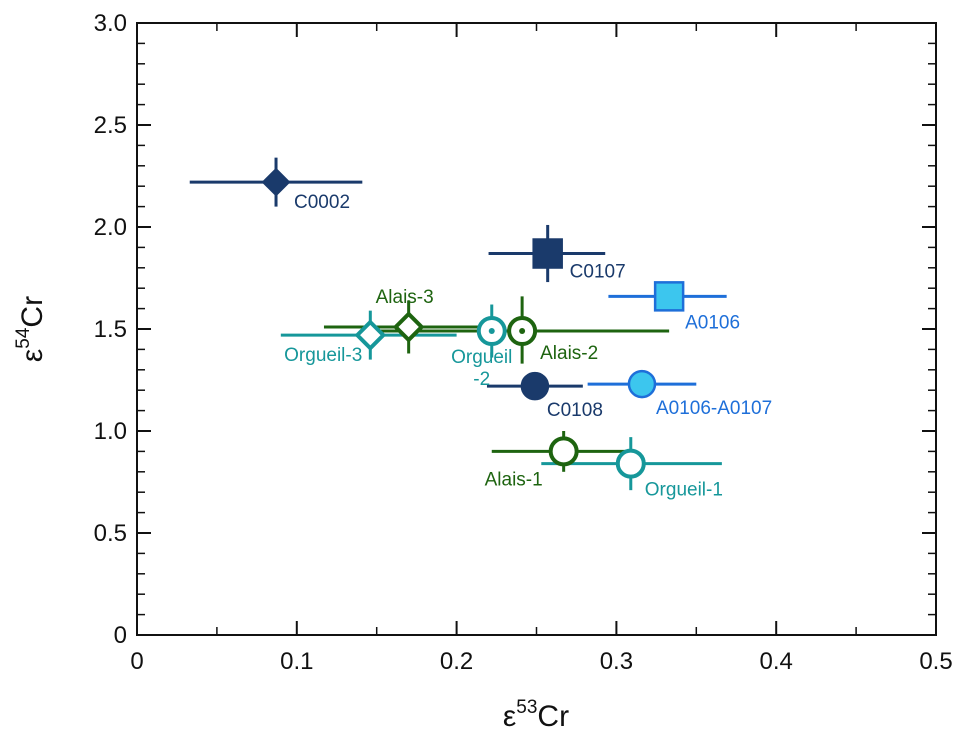 The width and height of the screenshot is (961, 736). Describe the element at coordinates (322, 202) in the screenshot. I see `point-label-c0002: C0002` at that location.